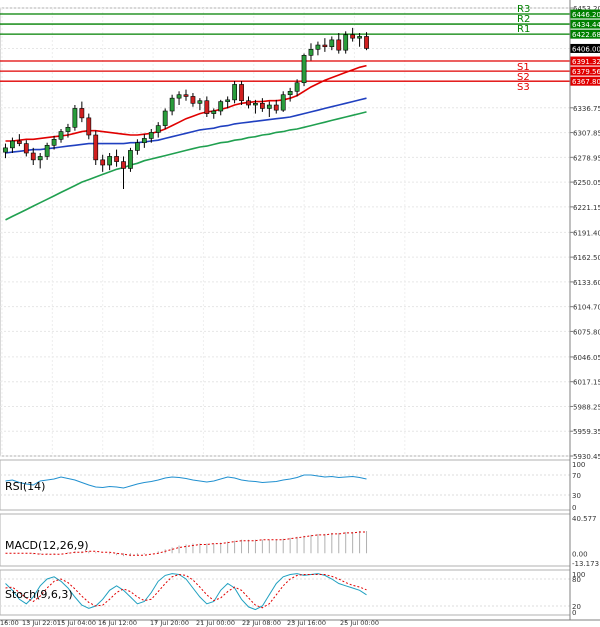  What do you see at coordinates (586, 72) in the screenshot?
I see `level-price-label-s2: 6379.56` at bounding box center [586, 72].